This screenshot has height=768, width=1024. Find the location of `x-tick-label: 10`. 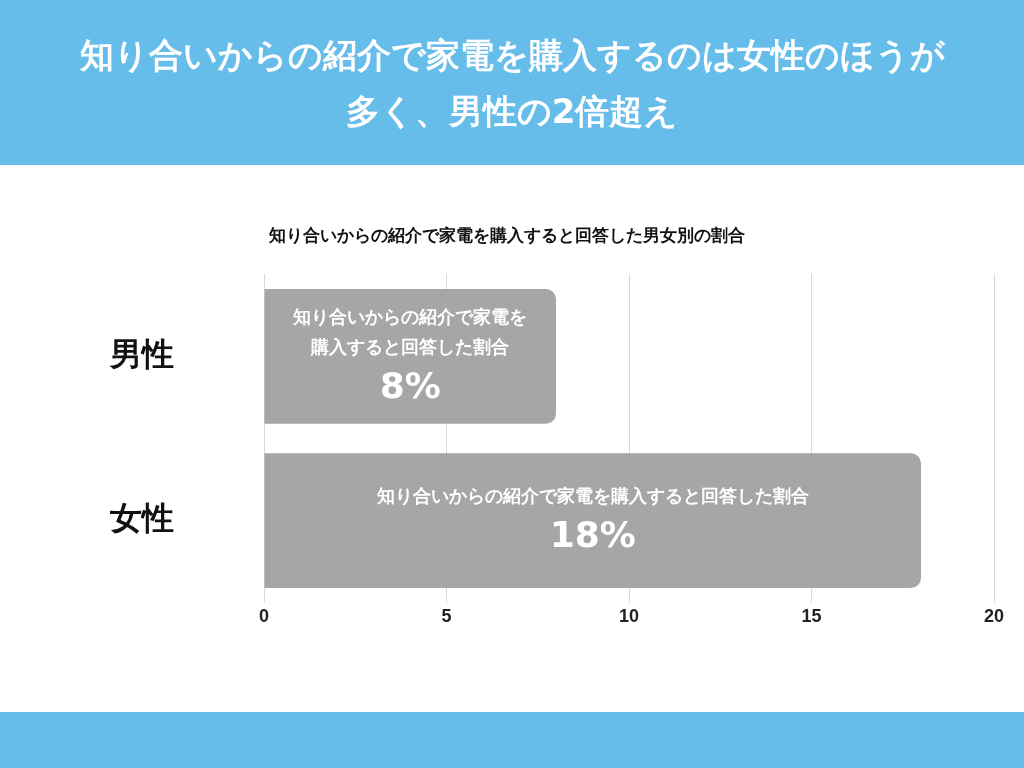

x-tick-label: 10 is located at coordinates (629, 615).